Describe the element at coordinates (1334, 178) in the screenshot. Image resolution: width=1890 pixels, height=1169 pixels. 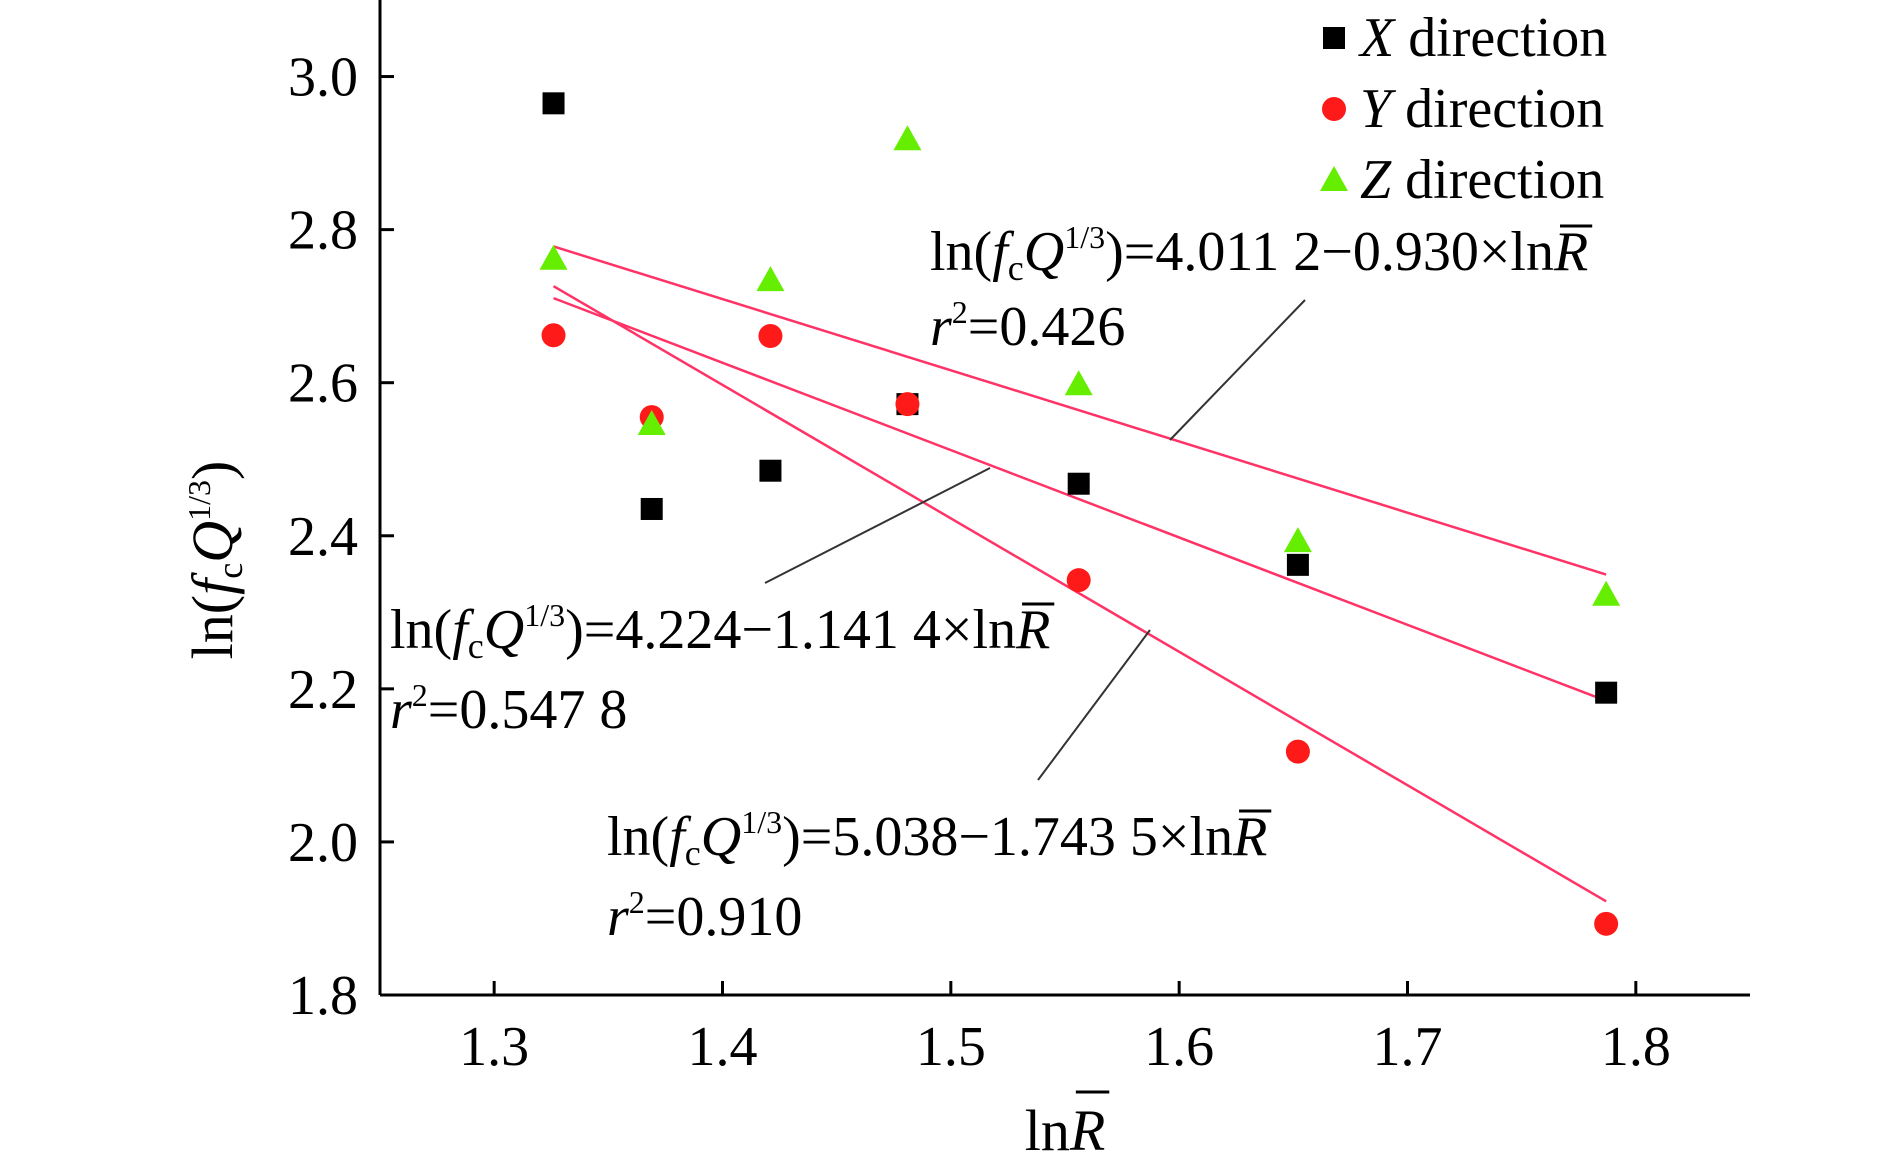
I see `legend-marker-triangle` at that location.